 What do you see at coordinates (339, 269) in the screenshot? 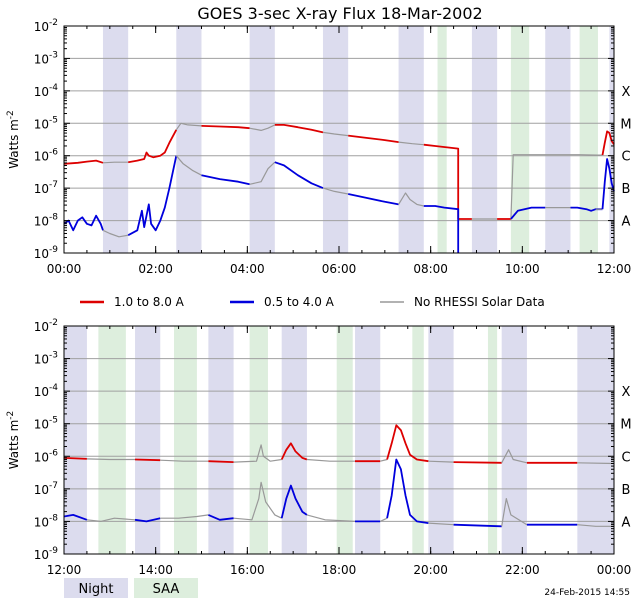
I see `x-tick-label: 06:00` at bounding box center [339, 269].